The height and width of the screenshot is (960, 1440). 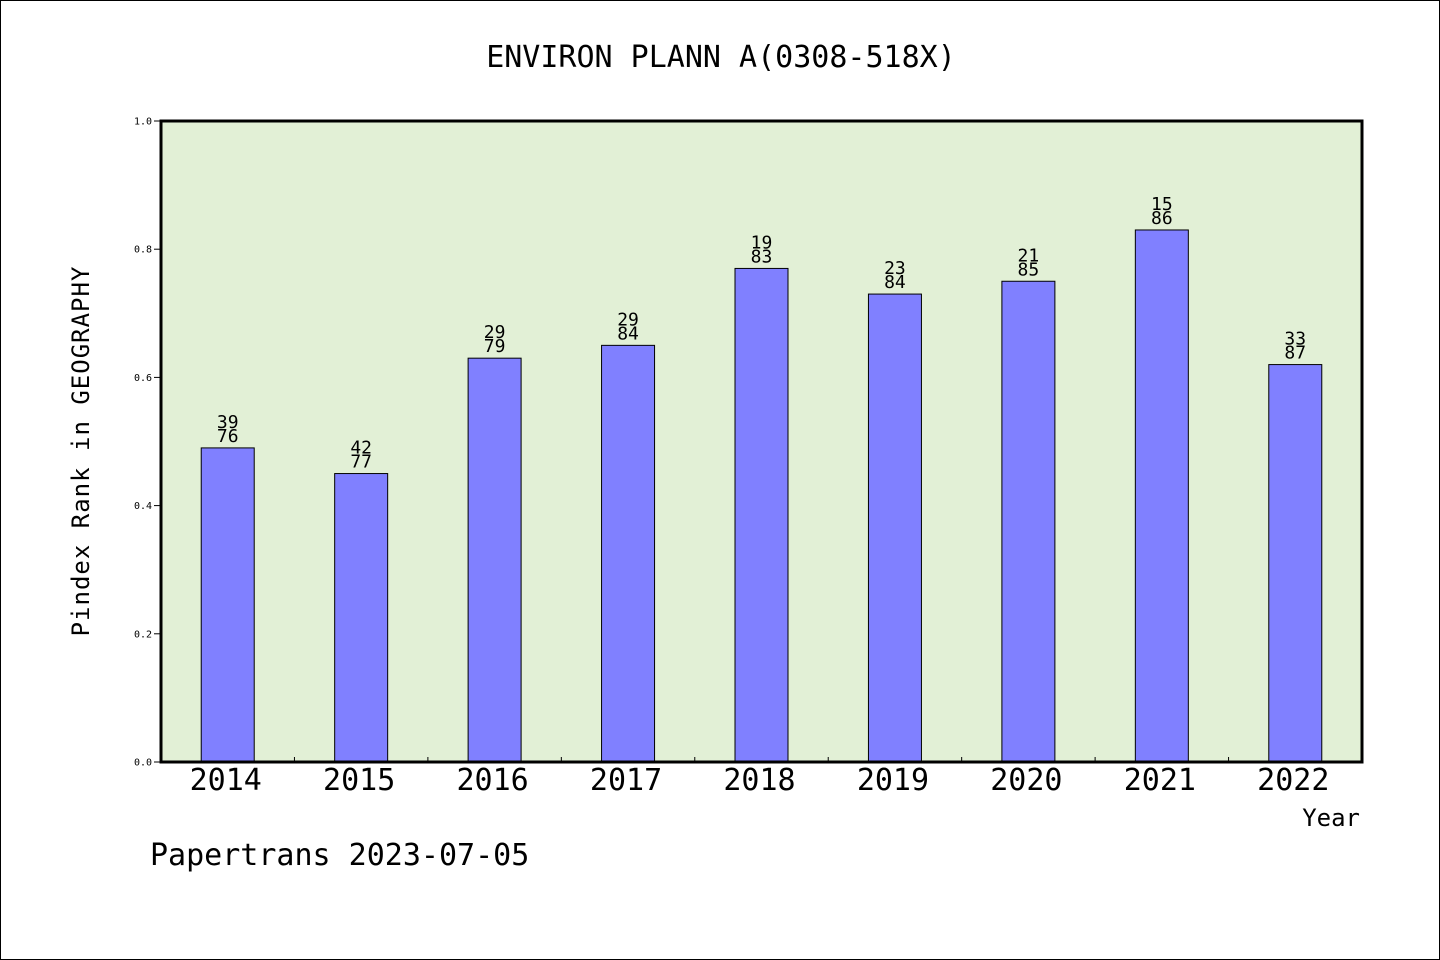 I want to click on y-tick-label-0.8: 0.8, so click(x=143, y=250).